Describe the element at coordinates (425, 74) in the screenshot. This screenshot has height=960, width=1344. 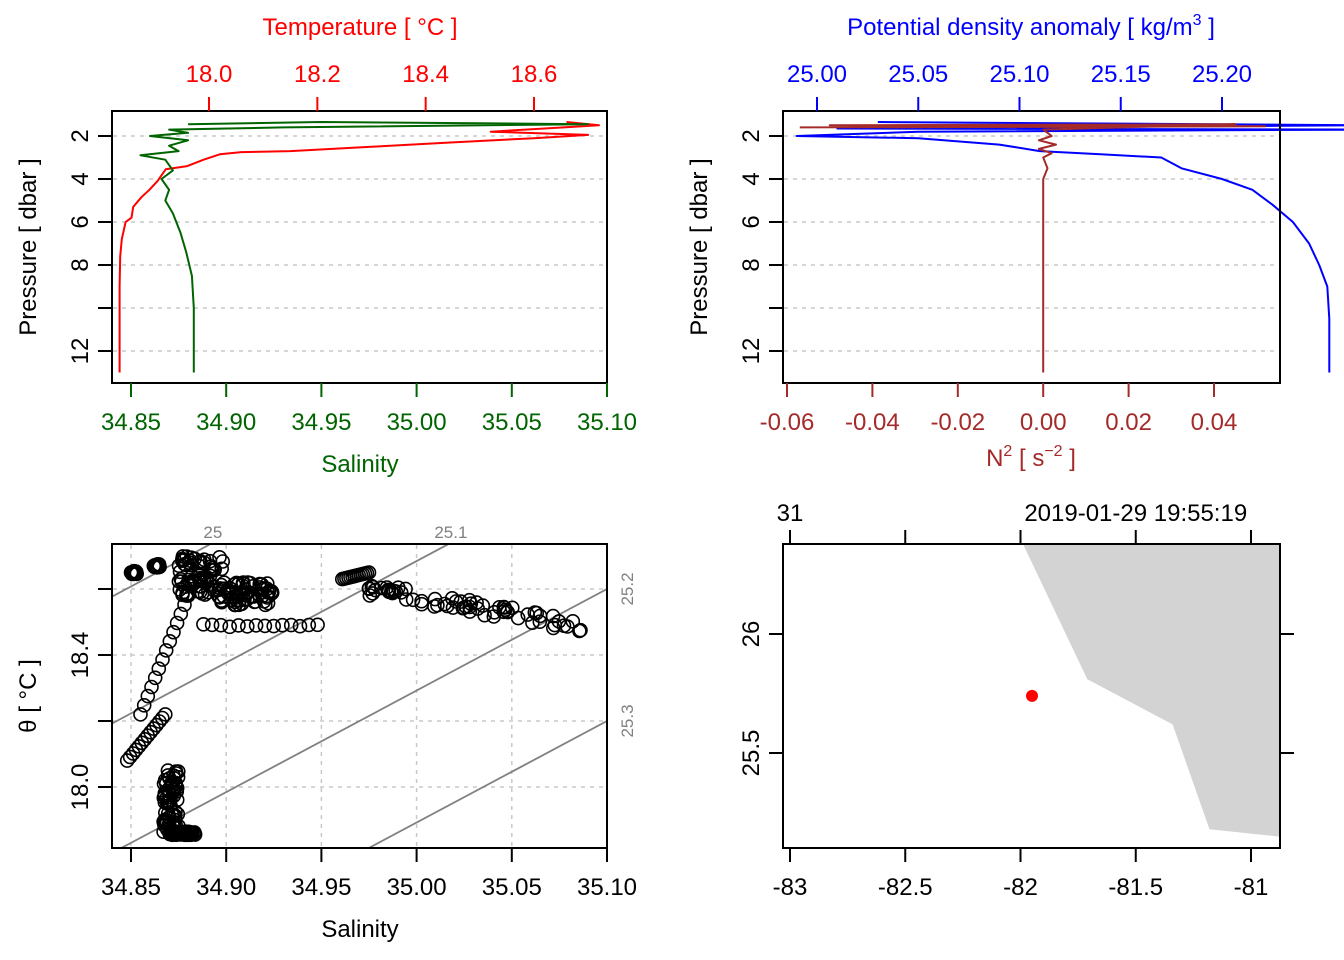
I see `tick-label: 18.4` at that location.